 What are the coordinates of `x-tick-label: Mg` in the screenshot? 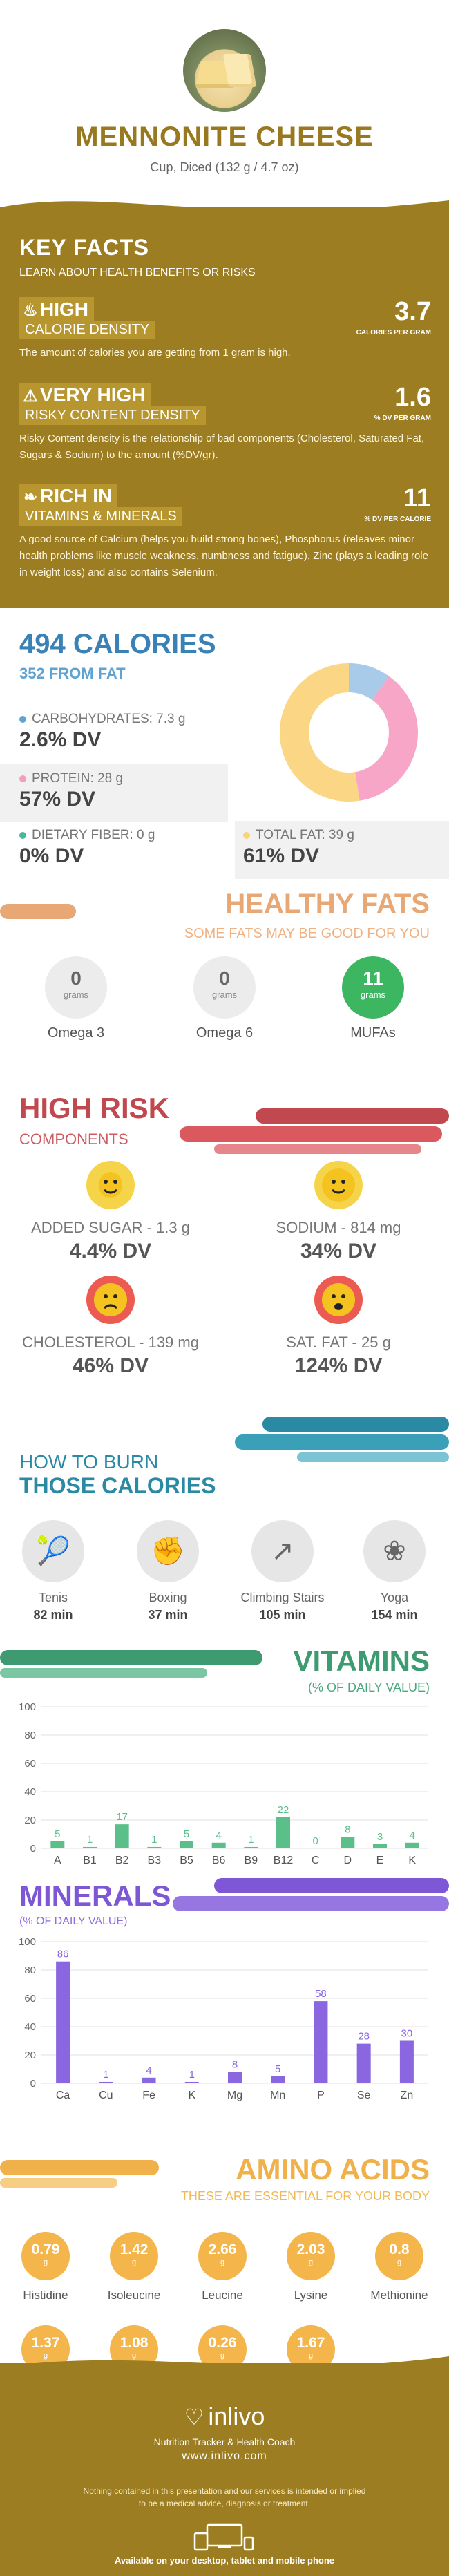 It's located at (234, 2095).